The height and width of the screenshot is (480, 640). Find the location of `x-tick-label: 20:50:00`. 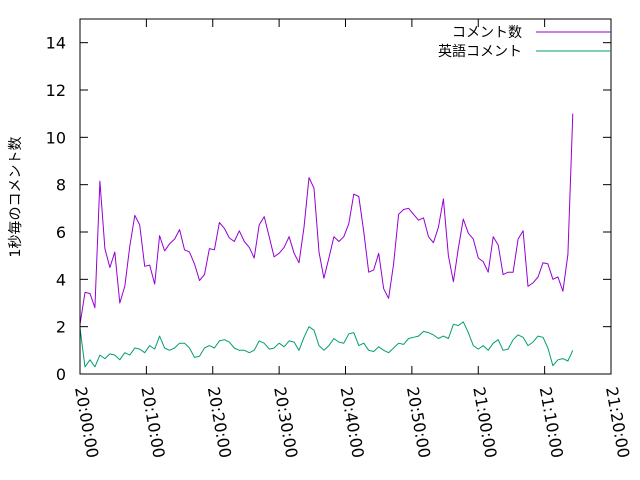

x-tick-label: 20:50:00 is located at coordinates (418, 422).